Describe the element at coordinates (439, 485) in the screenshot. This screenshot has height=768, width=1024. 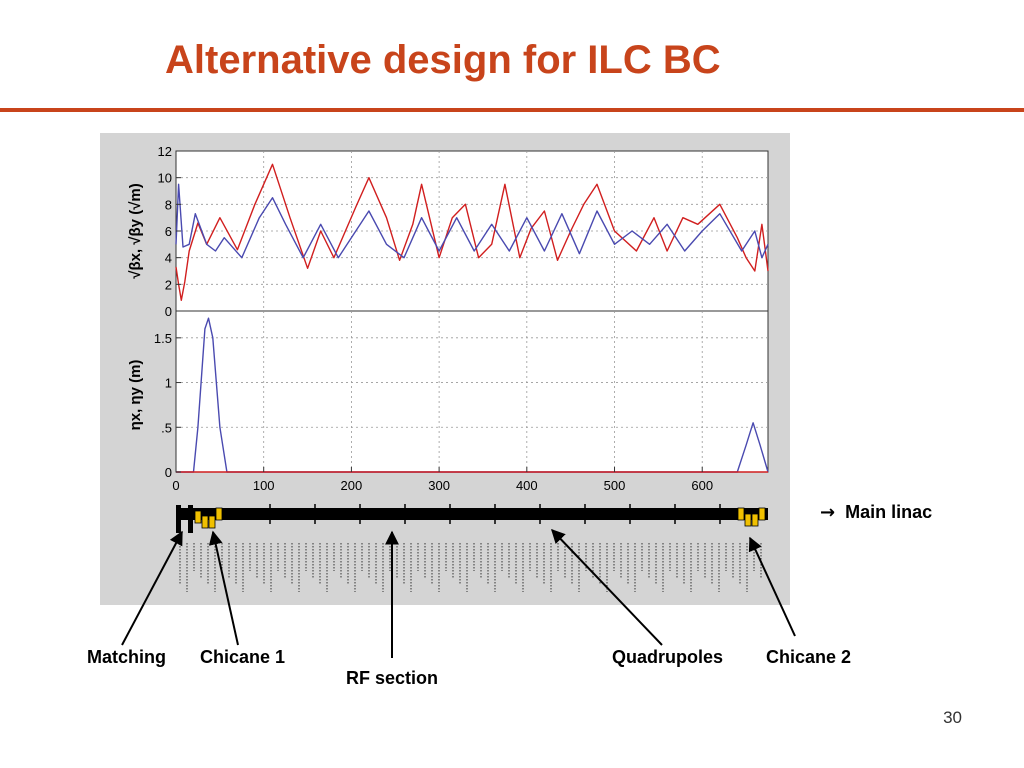
I see `x-tick-label: 300` at that location.